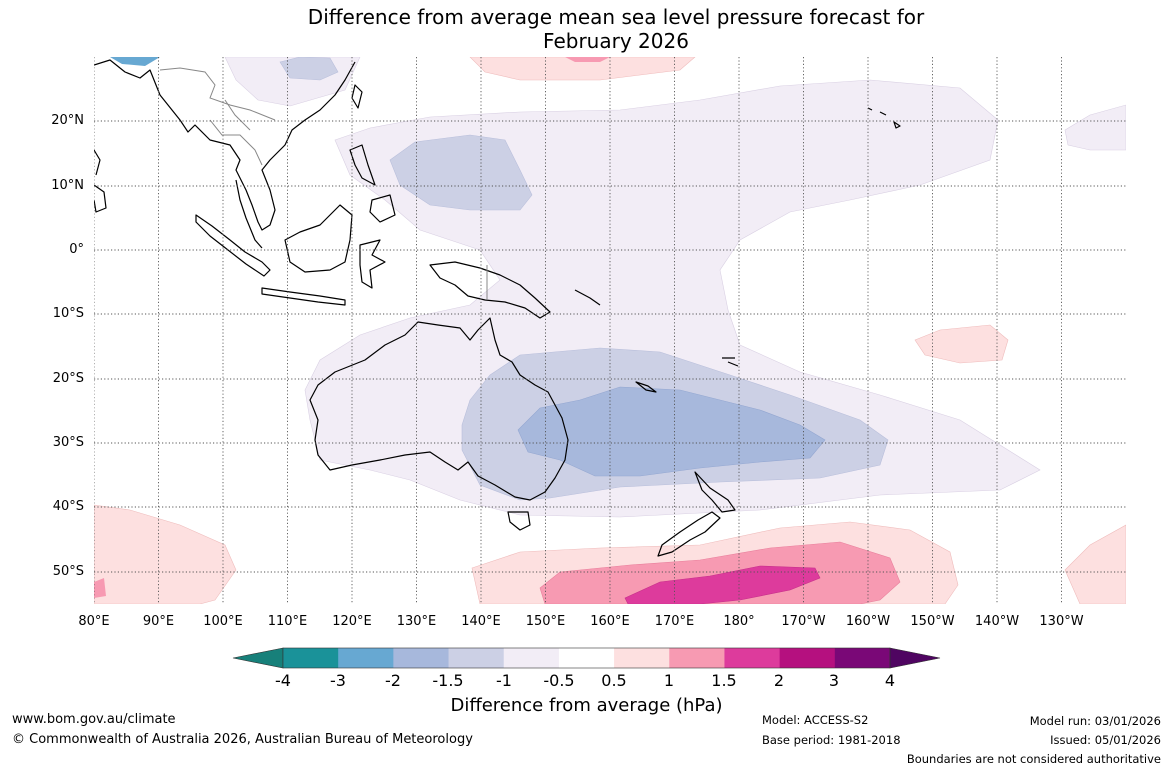 The image size is (1173, 770). Describe the element at coordinates (610, 621) in the screenshot. I see `lon-label: 160°E` at that location.